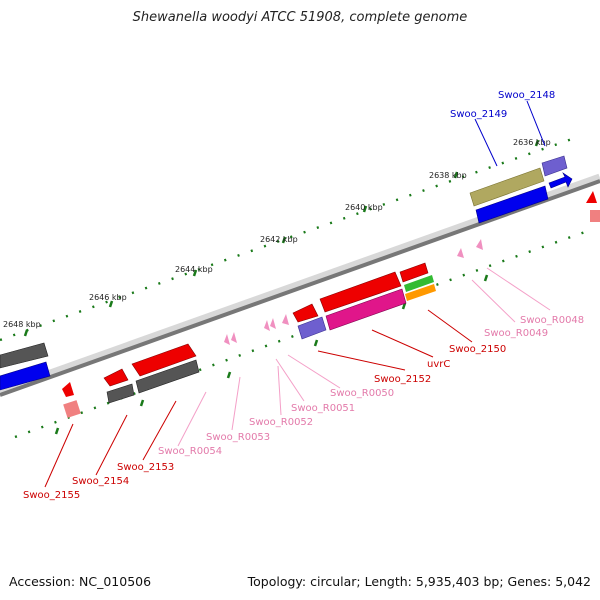  I want to click on gene-blue-long, so click(512, 204).